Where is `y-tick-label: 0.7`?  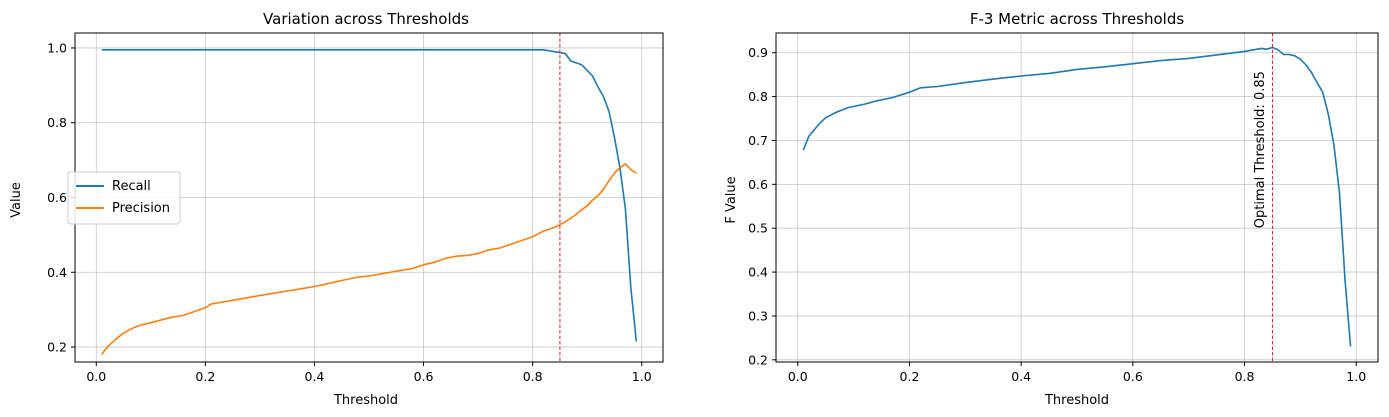
y-tick-label: 0.7 is located at coordinates (758, 140).